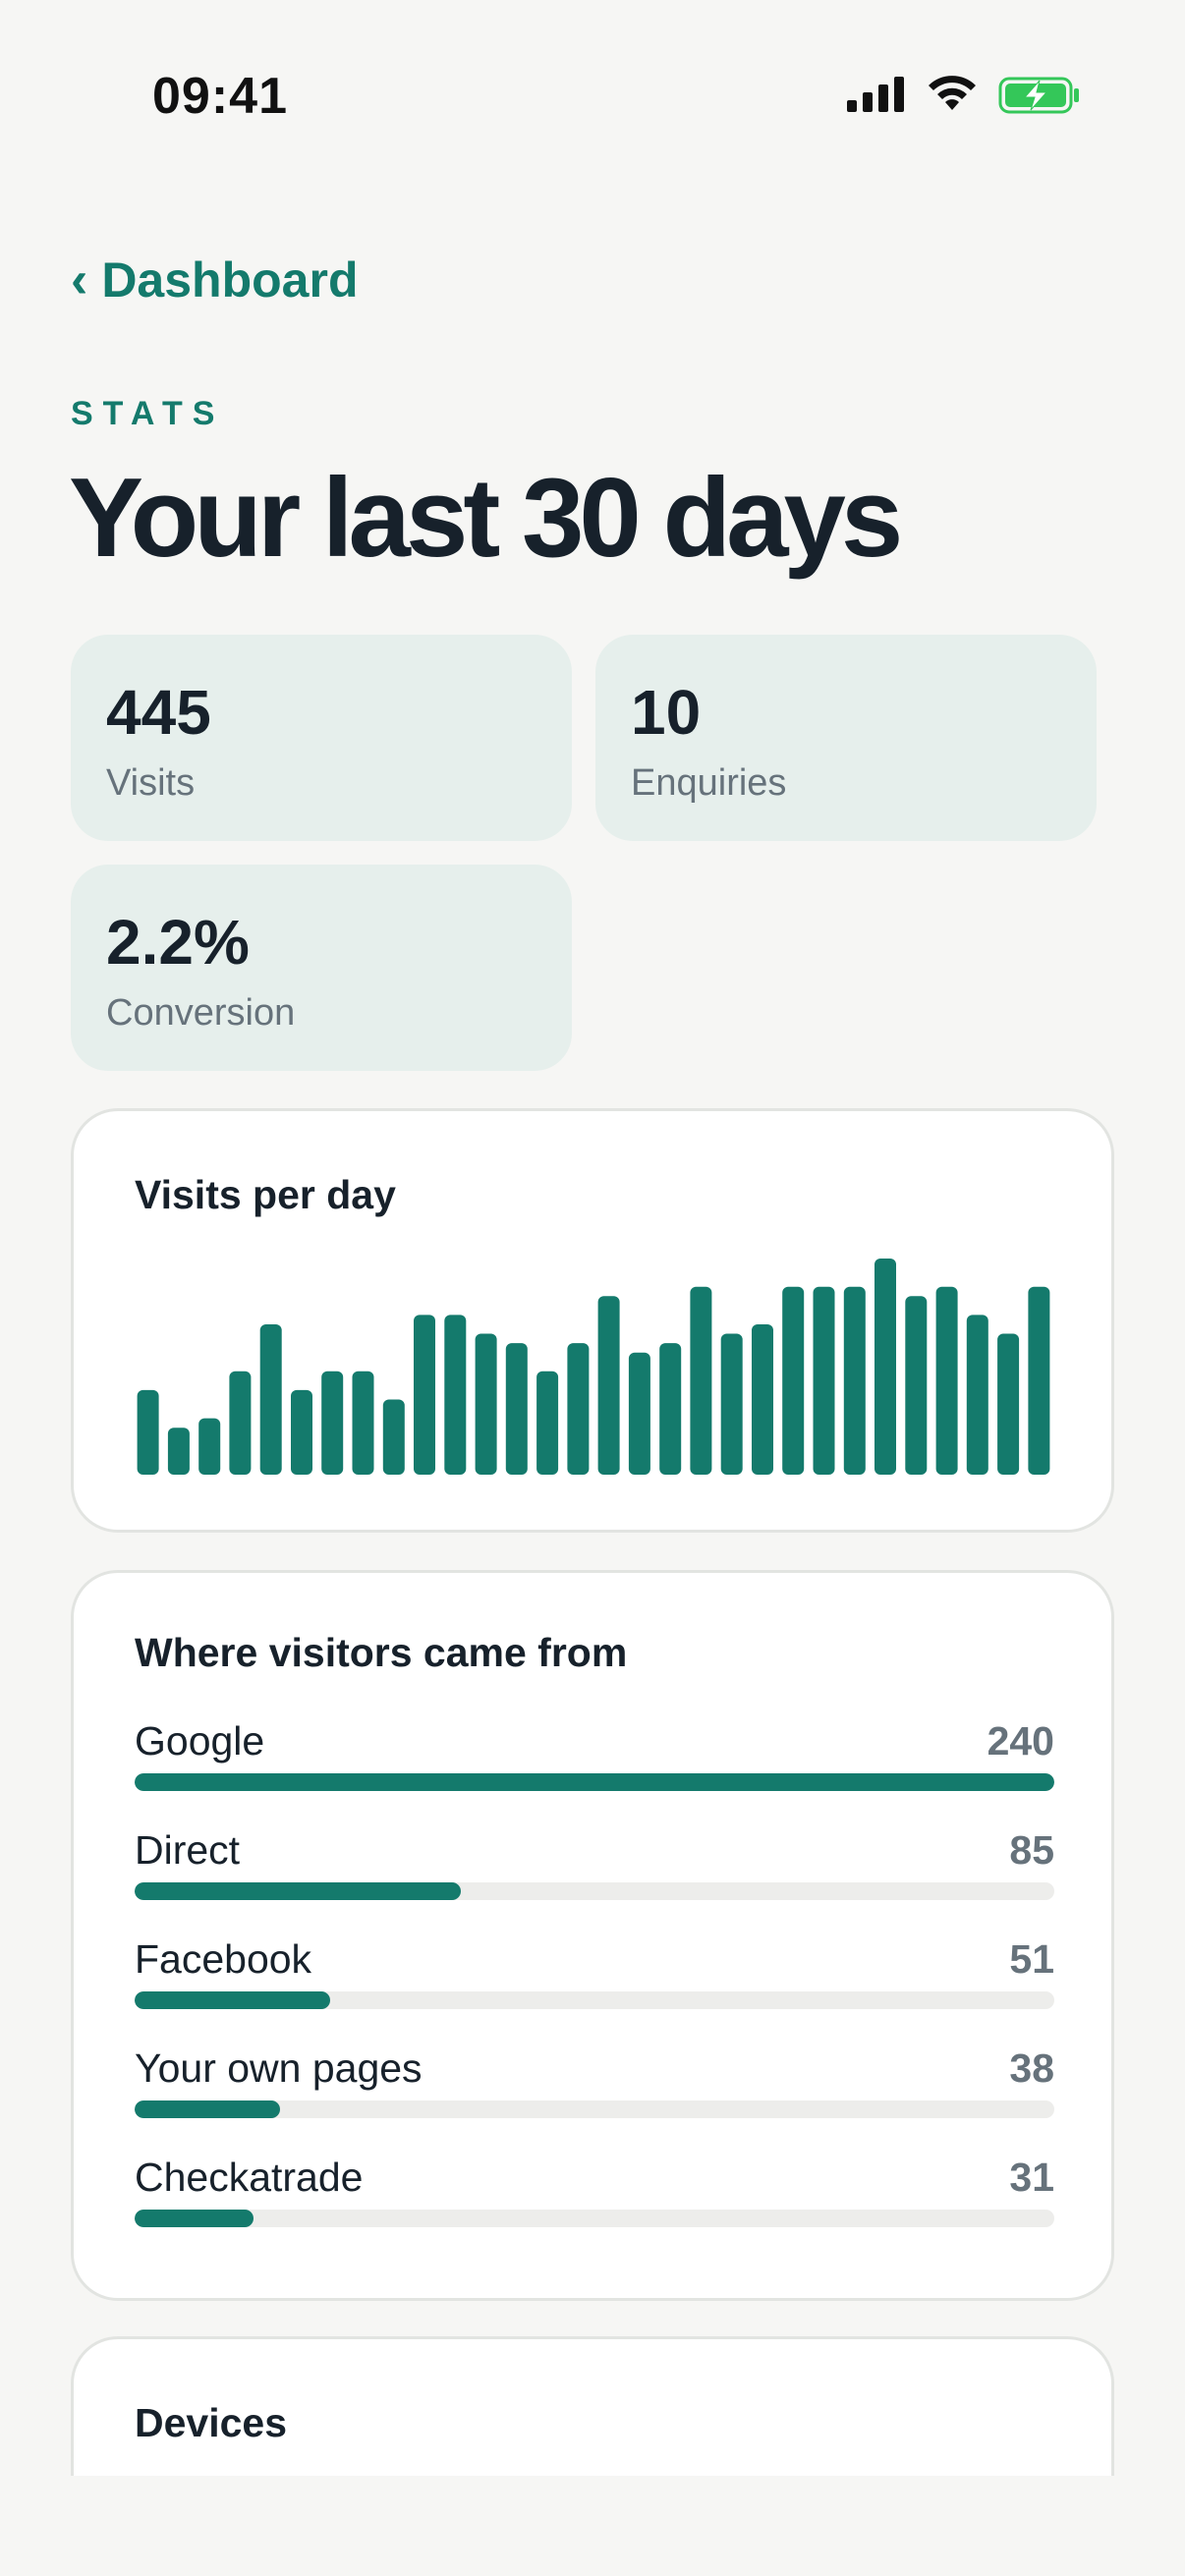  Describe the element at coordinates (159, 712) in the screenshot. I see `stat-value: 445` at that location.